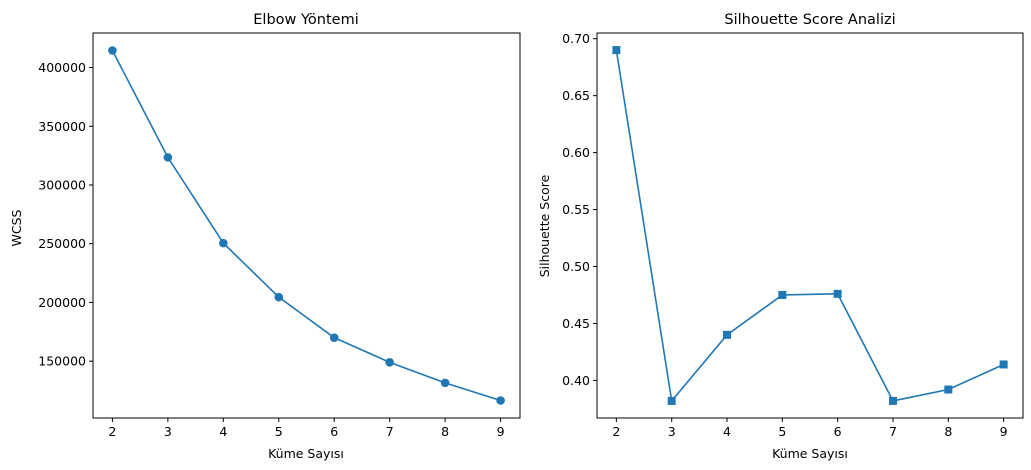  What do you see at coordinates (576, 266) in the screenshot?
I see `y-tick-label: 0.50` at bounding box center [576, 266].